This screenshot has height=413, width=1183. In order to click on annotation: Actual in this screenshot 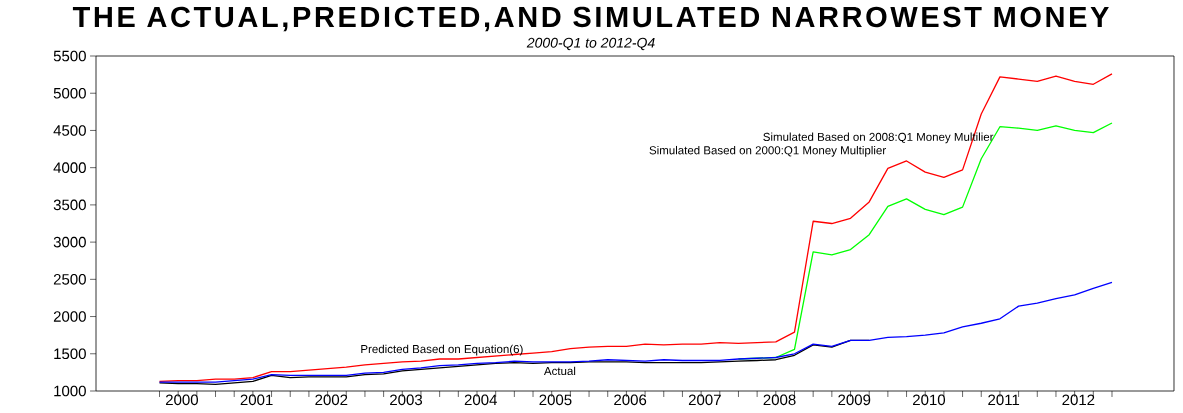, I will do `click(559, 371)`.